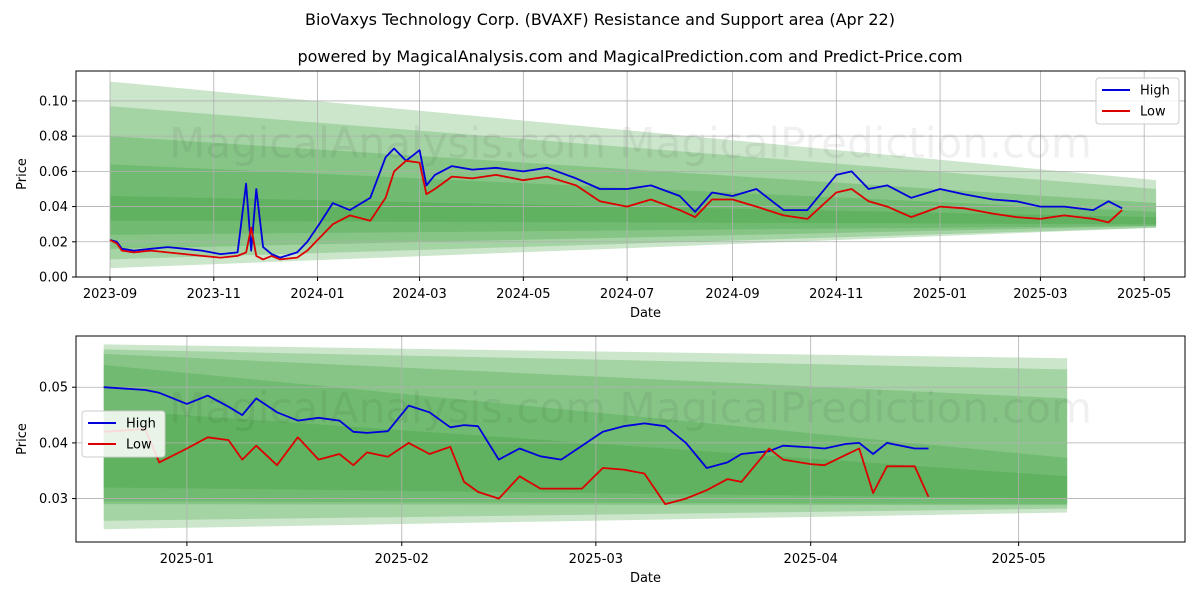 The image size is (1200, 600). I want to click on x-tick-label: 2024-11, so click(836, 294).